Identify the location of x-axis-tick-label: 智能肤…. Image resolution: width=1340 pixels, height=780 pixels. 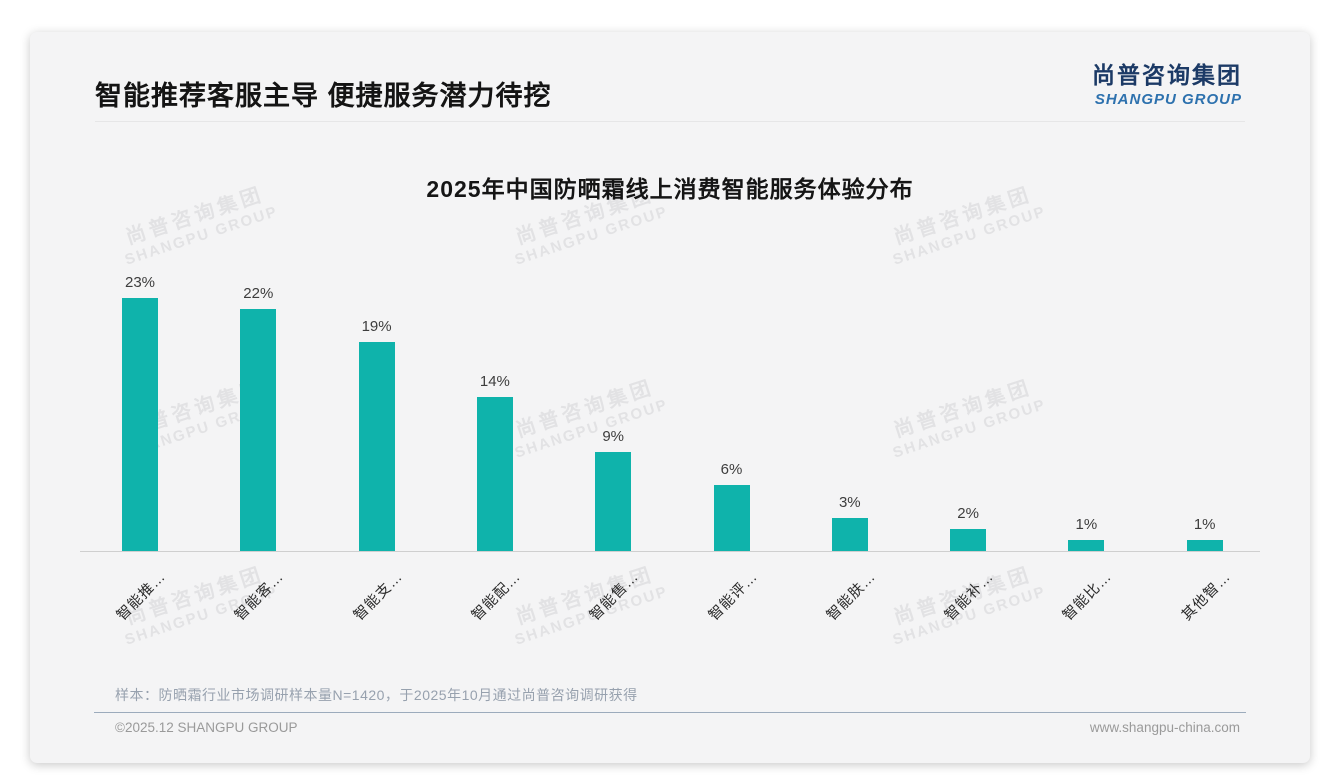
(851, 596).